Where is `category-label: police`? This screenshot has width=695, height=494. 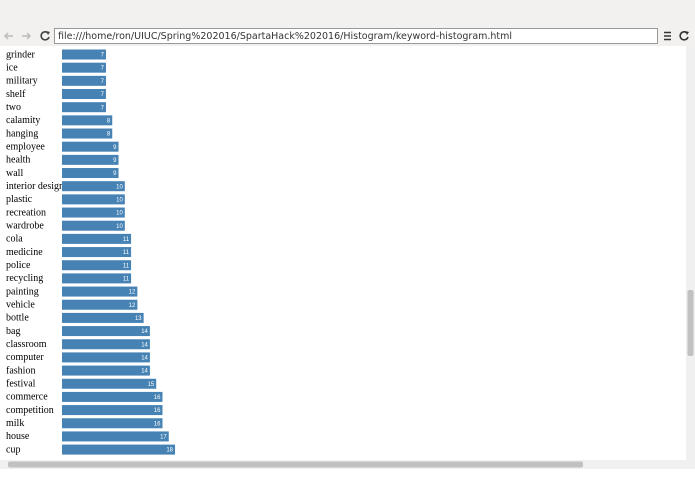 category-label: police is located at coordinates (18, 265).